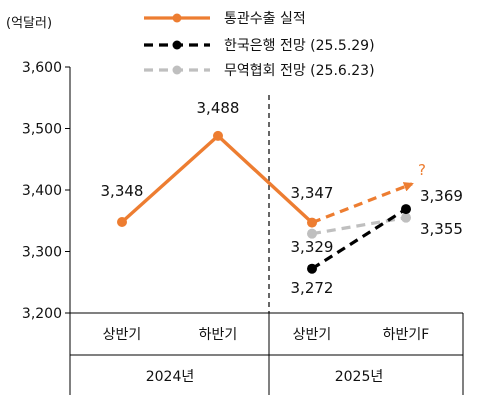 The image size is (477, 400). I want to click on data-label: 3,369, so click(441, 196).